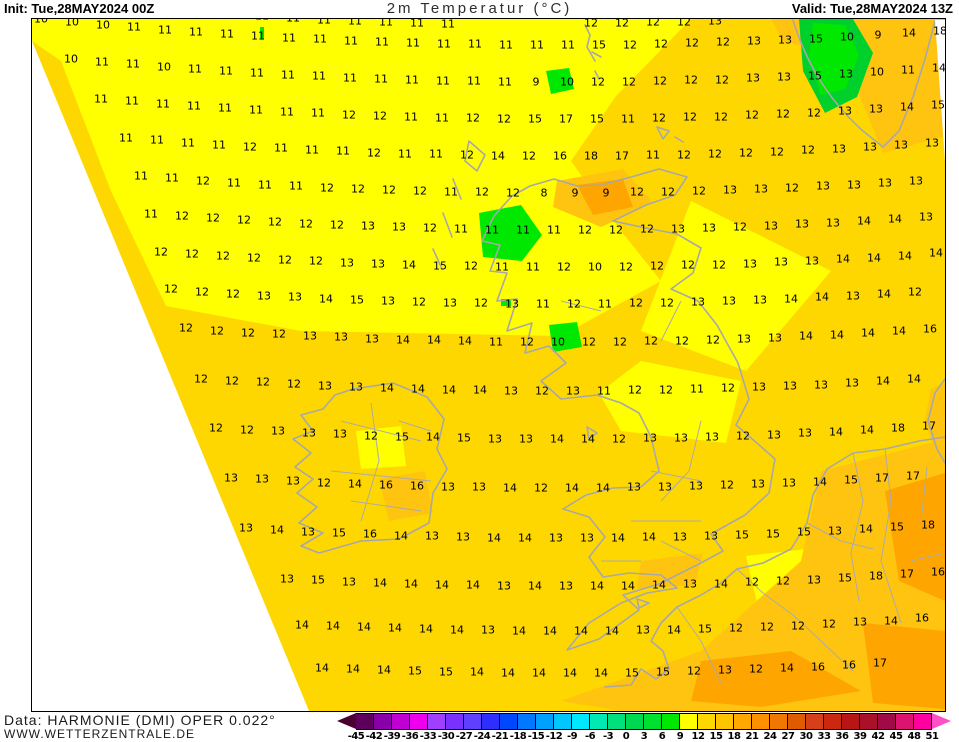 The image size is (959, 742). I want to click on temp-value: 10, so click(164, 67).